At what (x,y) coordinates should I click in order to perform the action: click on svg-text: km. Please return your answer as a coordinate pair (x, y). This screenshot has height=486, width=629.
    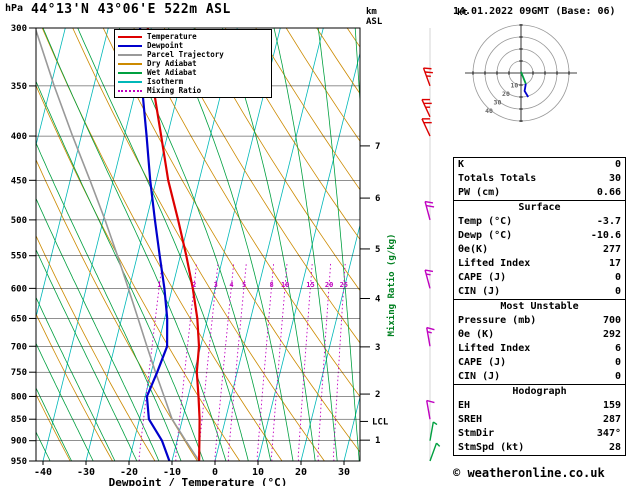
    Looking at the image, I should click on (371, 12).